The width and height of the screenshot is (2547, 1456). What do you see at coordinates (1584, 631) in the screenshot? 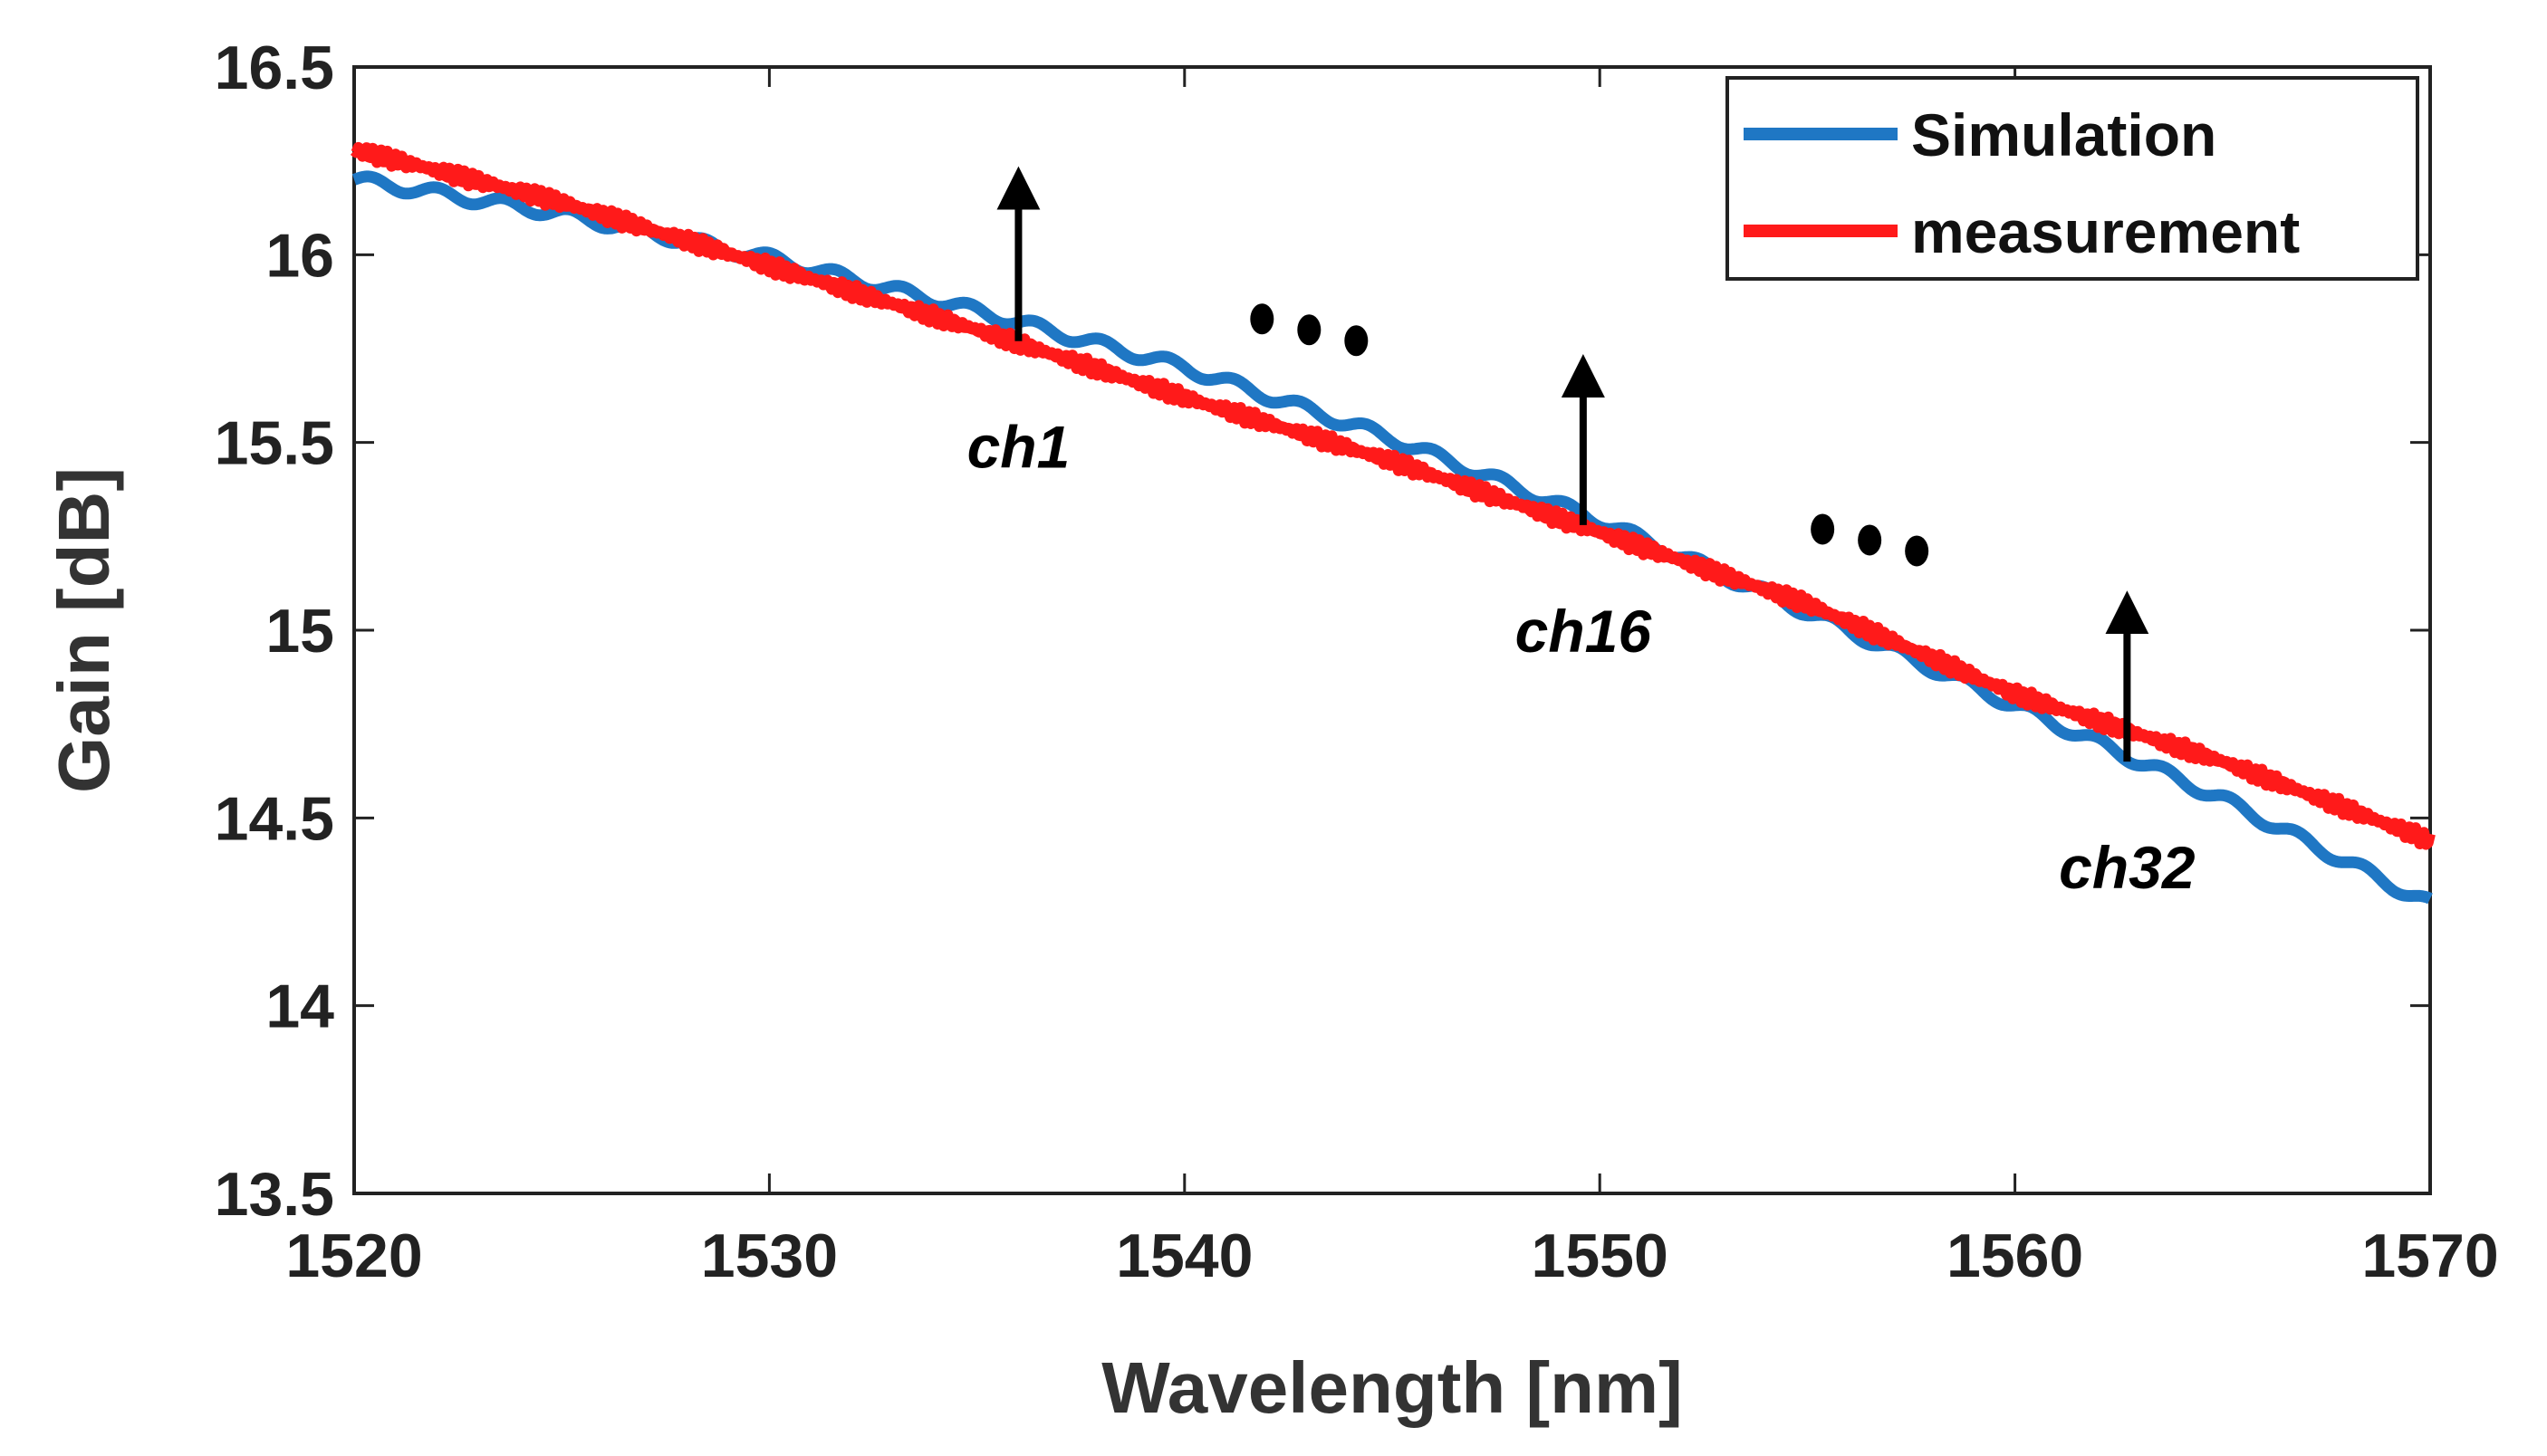
I see `channel-label-ch16: ch16` at bounding box center [1584, 631].